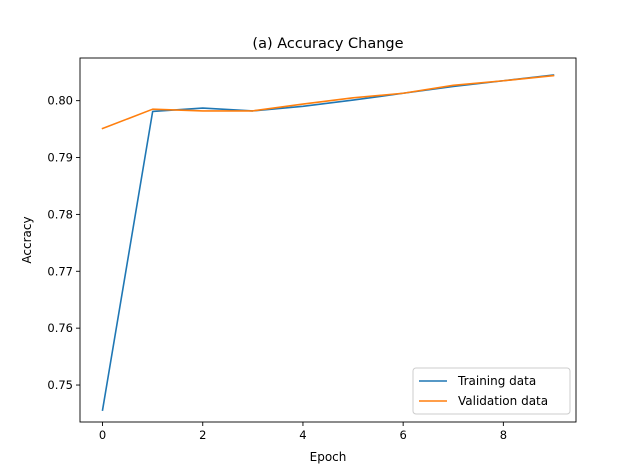 Image resolution: width=640 pixels, height=473 pixels. I want to click on x-tick-label: 0, so click(102, 435).